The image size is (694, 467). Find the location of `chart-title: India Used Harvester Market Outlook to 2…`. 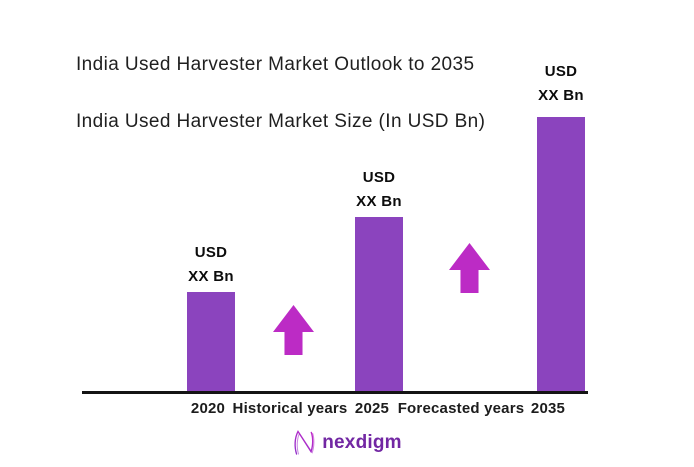

chart-title: India Used Harvester Market Outlook to 2… is located at coordinates (275, 64).